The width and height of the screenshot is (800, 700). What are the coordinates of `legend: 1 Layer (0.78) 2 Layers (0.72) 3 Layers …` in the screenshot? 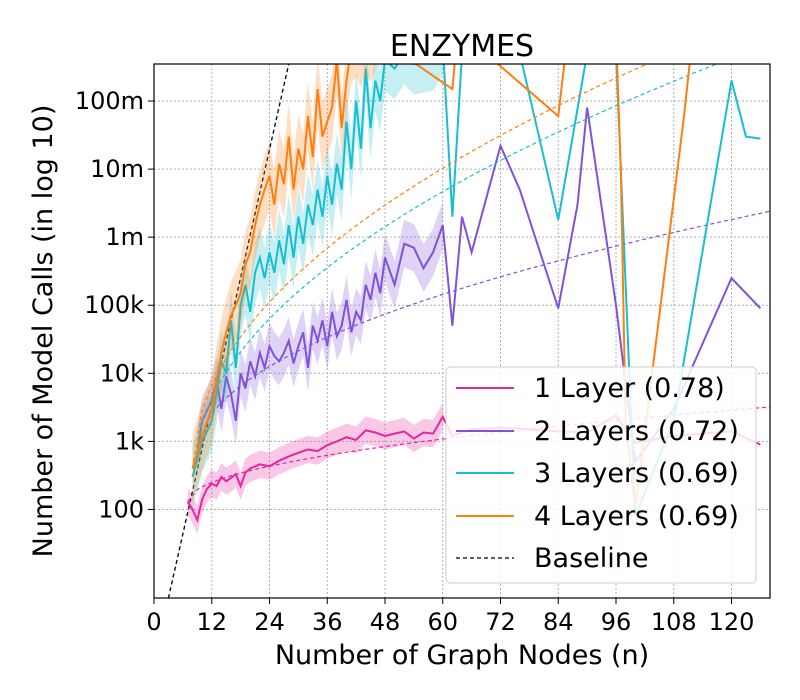 It's located at (601, 475).